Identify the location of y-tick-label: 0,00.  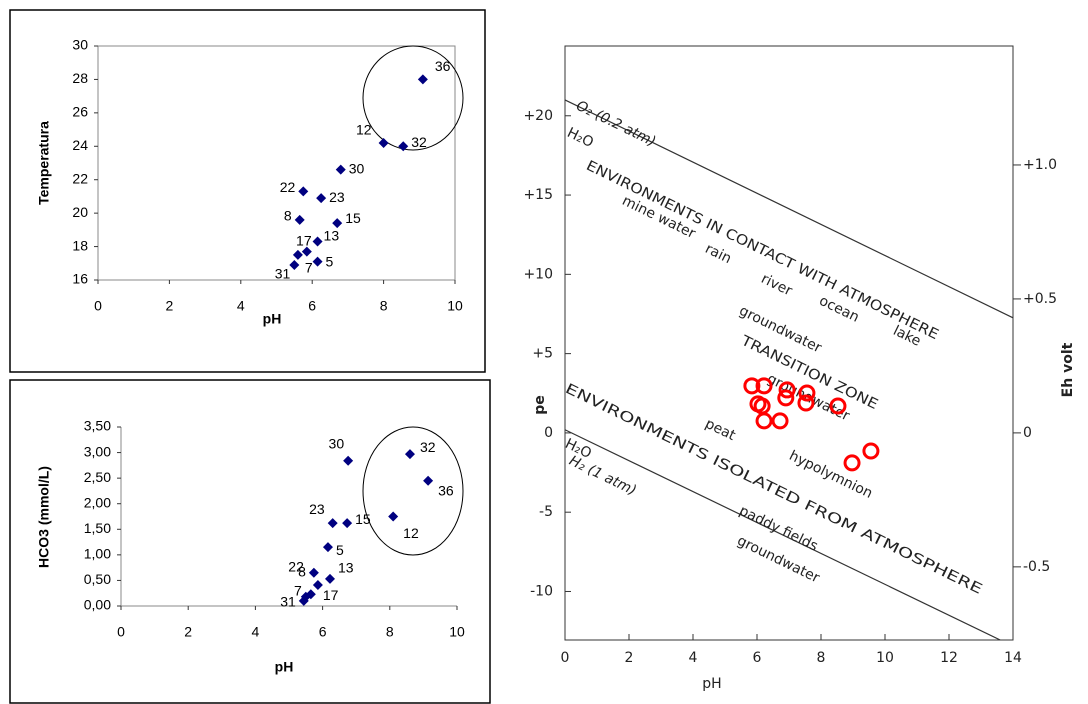
(97, 605).